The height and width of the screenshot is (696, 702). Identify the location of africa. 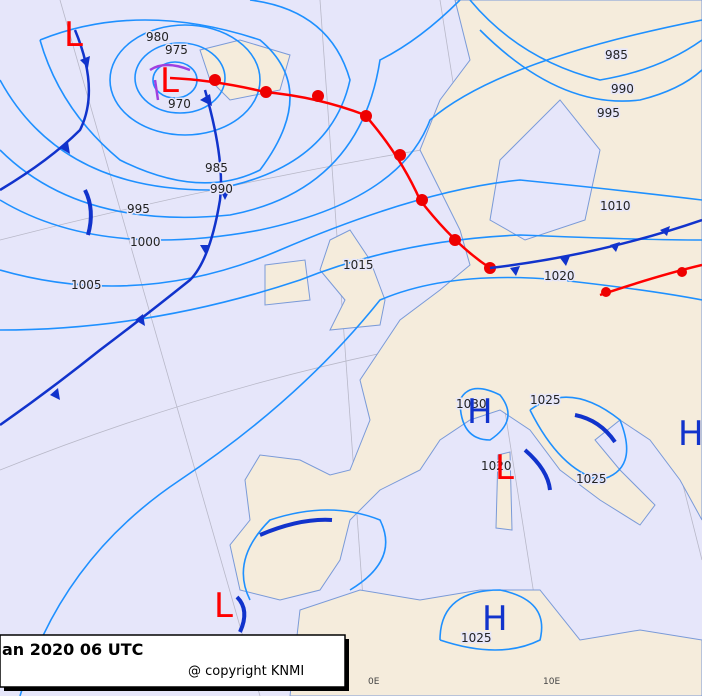
(495, 642).